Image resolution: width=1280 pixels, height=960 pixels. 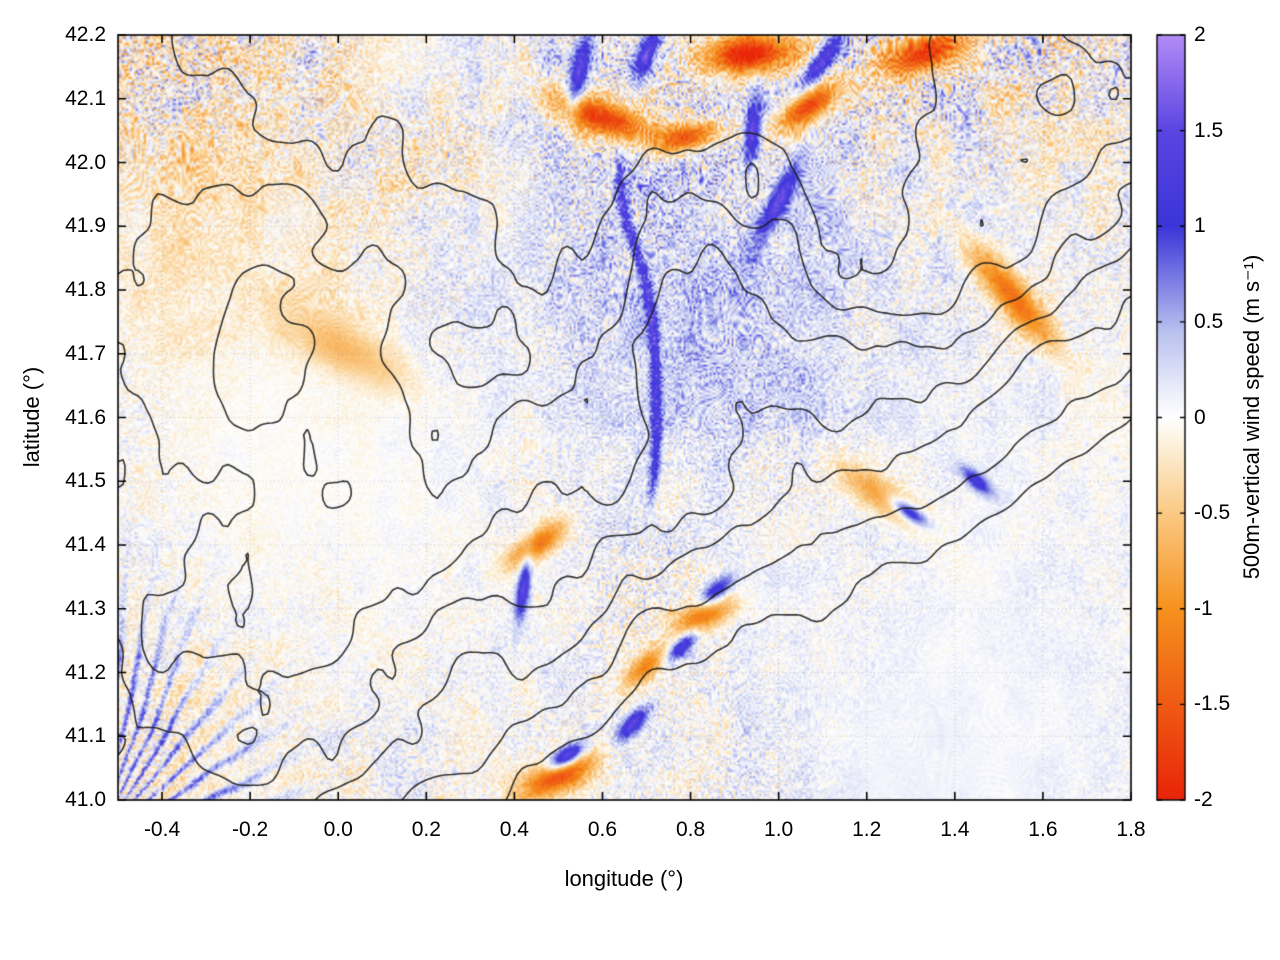 What do you see at coordinates (624, 878) in the screenshot?
I see `x-axis-label: longitude (°)` at bounding box center [624, 878].